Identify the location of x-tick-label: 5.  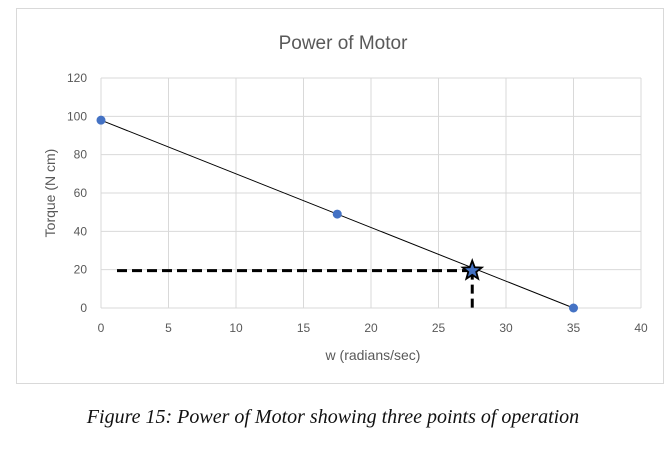
(168, 328).